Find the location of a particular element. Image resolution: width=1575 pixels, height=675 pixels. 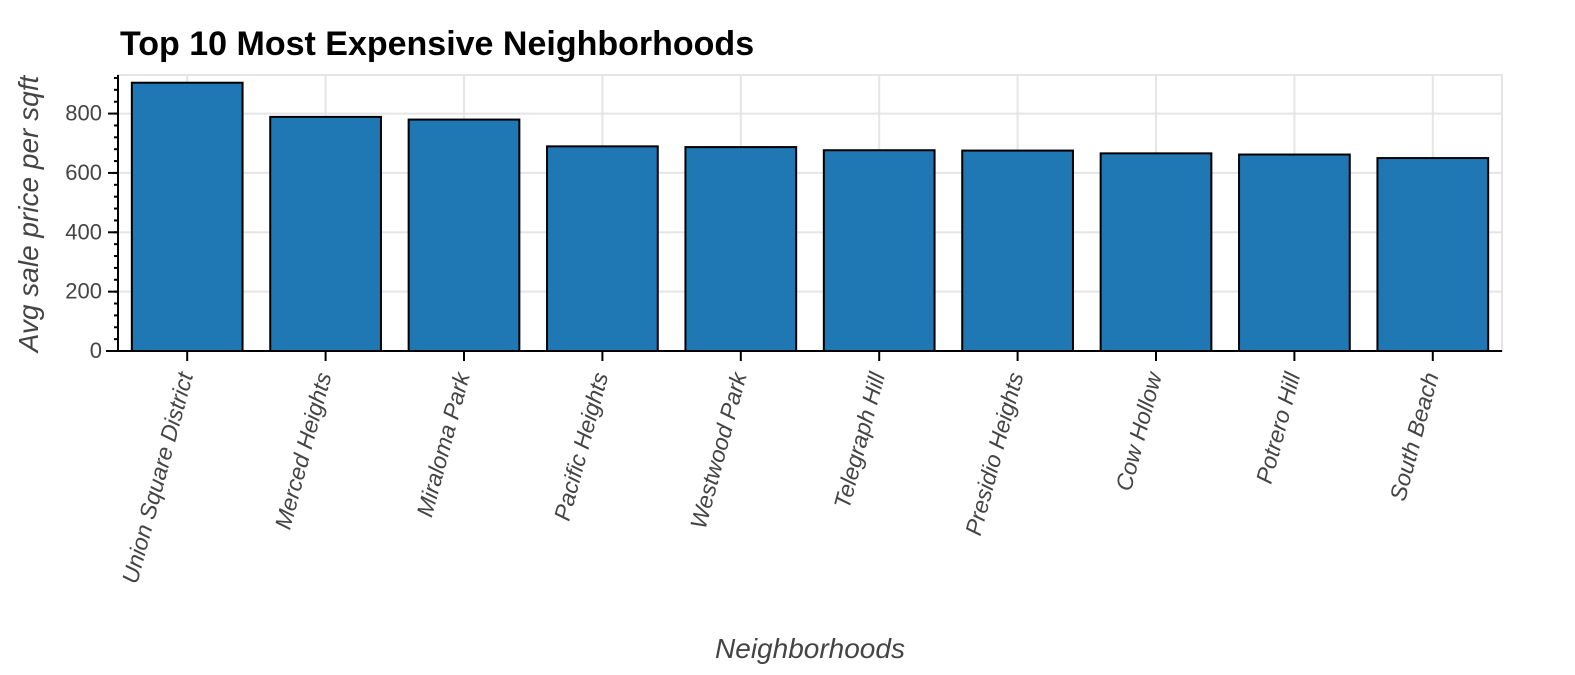

y-ticks: 0 200 400 600 800 is located at coordinates (83, 232).